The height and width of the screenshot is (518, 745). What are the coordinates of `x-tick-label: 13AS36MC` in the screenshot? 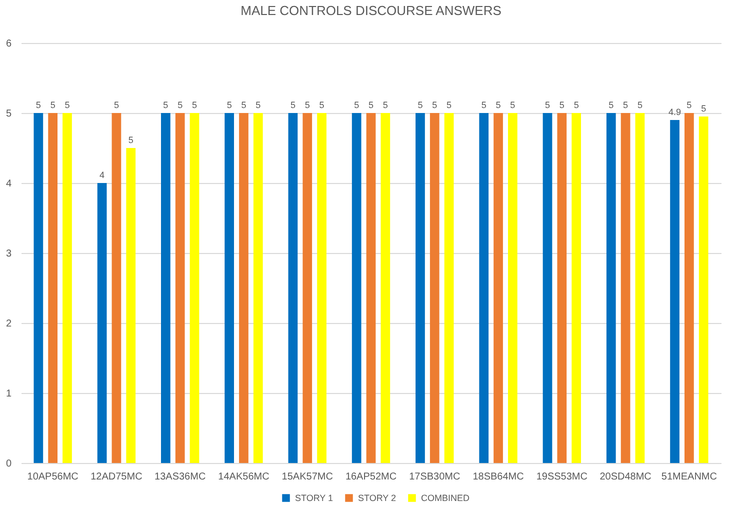 It's located at (180, 477).